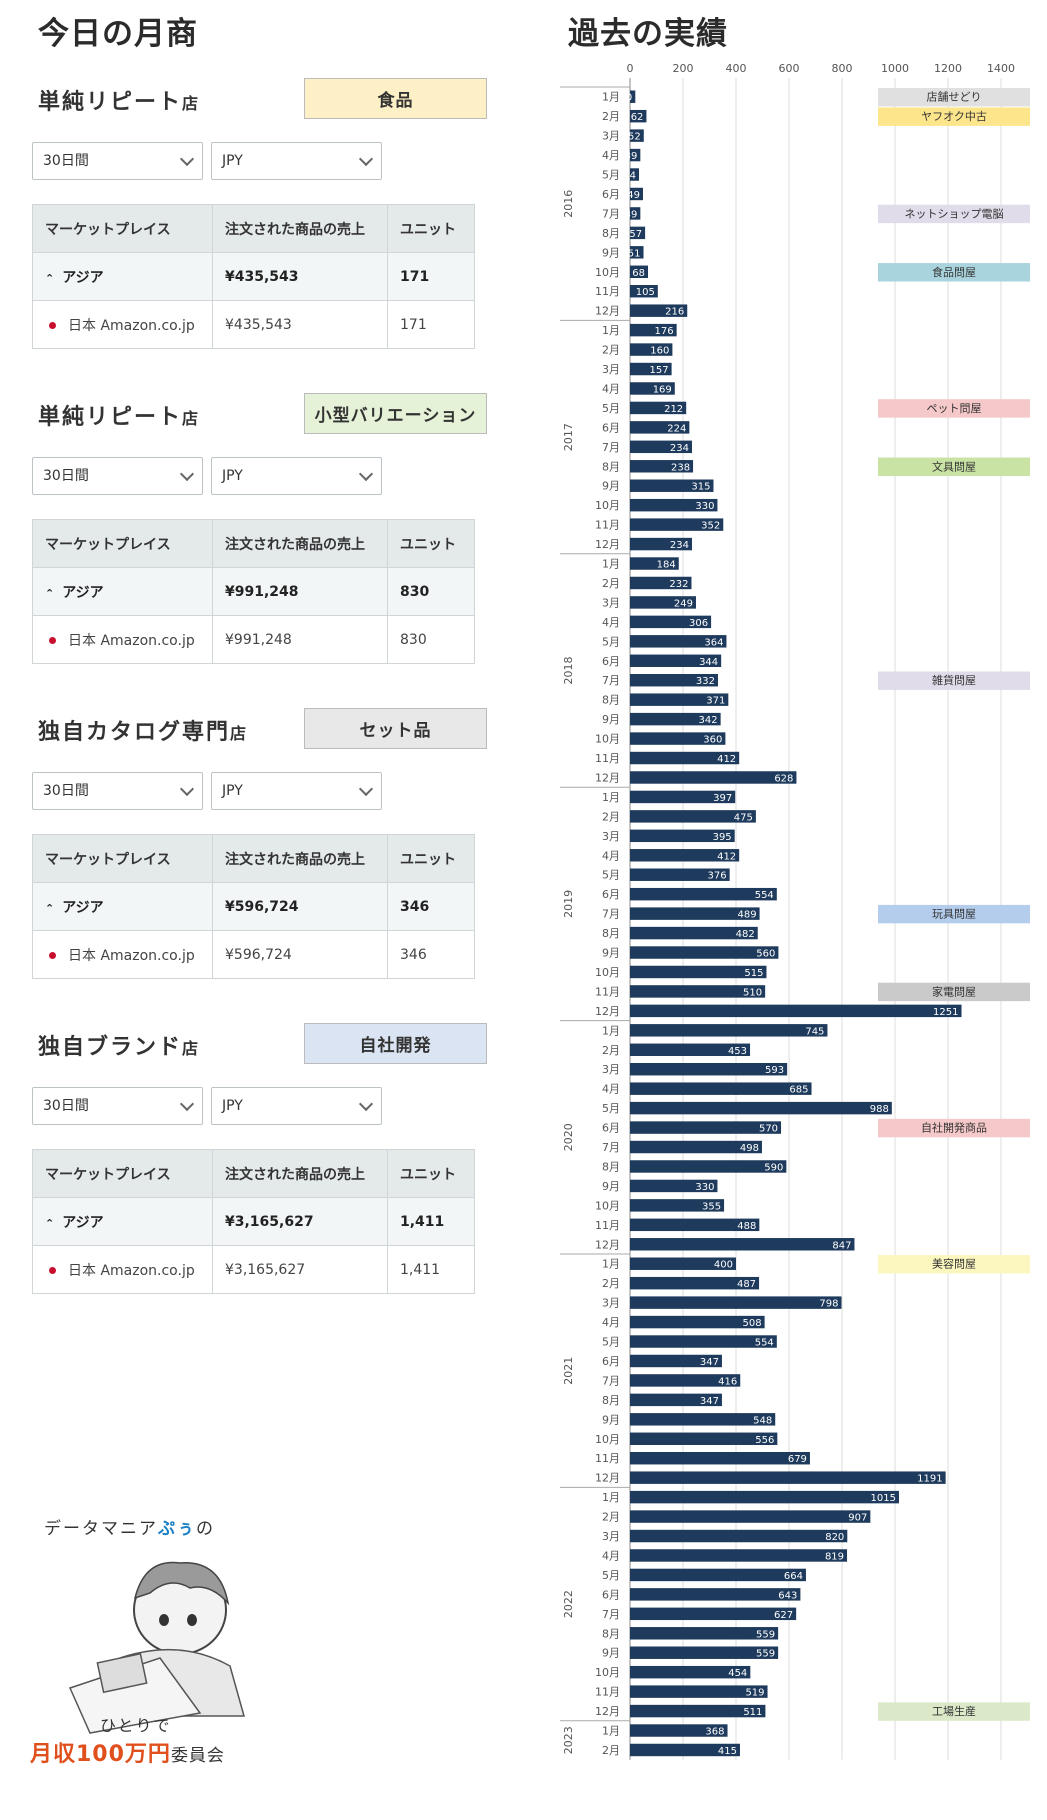 This screenshot has height=1820, width=1047. I want to click on data-label: 332, so click(705, 681).